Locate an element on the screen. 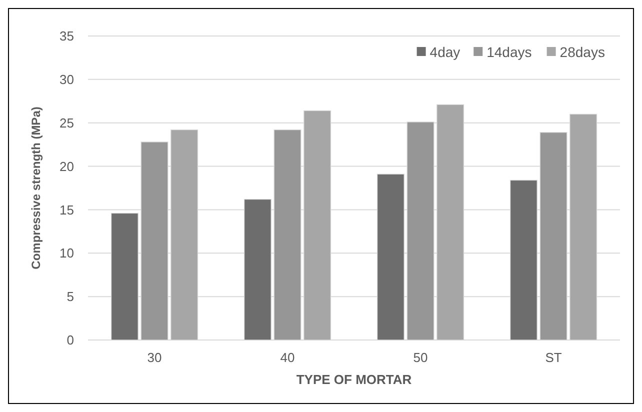 The height and width of the screenshot is (412, 642). legend-label: 14days is located at coordinates (509, 52).